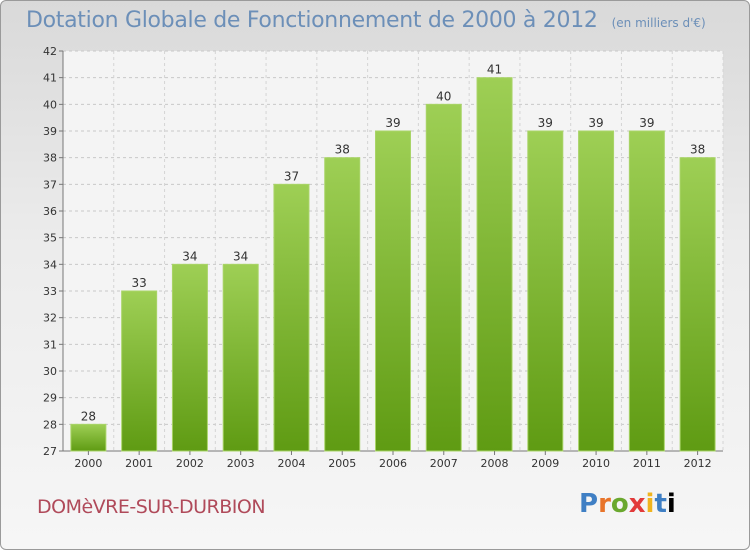  Describe the element at coordinates (443, 96) in the screenshot. I see `data-label: 40` at that location.